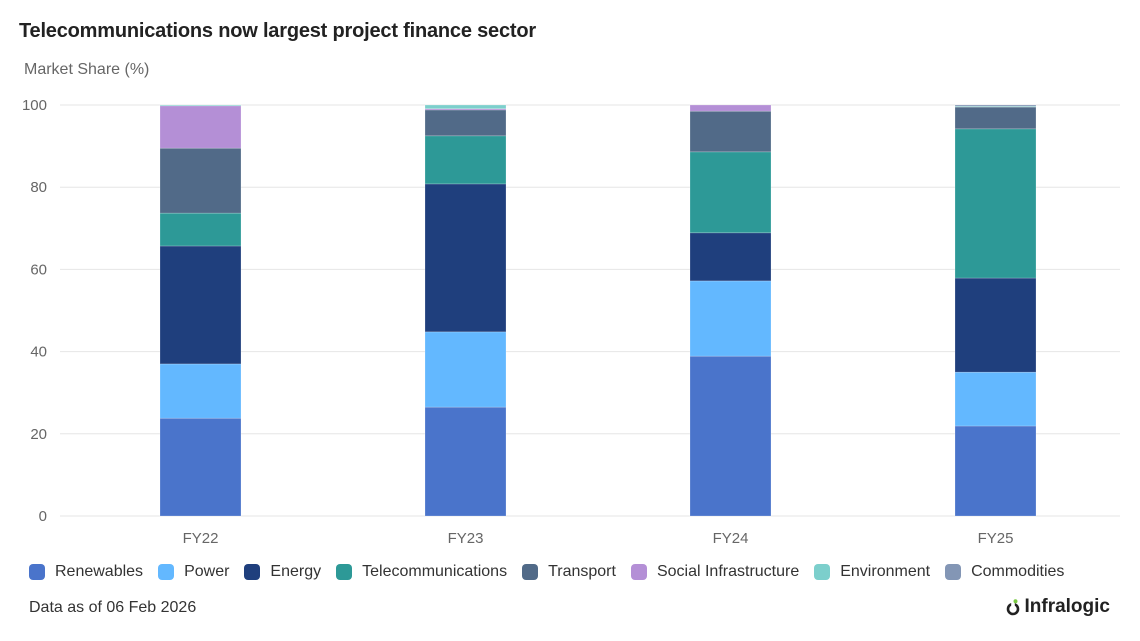 The image size is (1140, 641). I want to click on bar-stack-fy23, so click(465, 310).